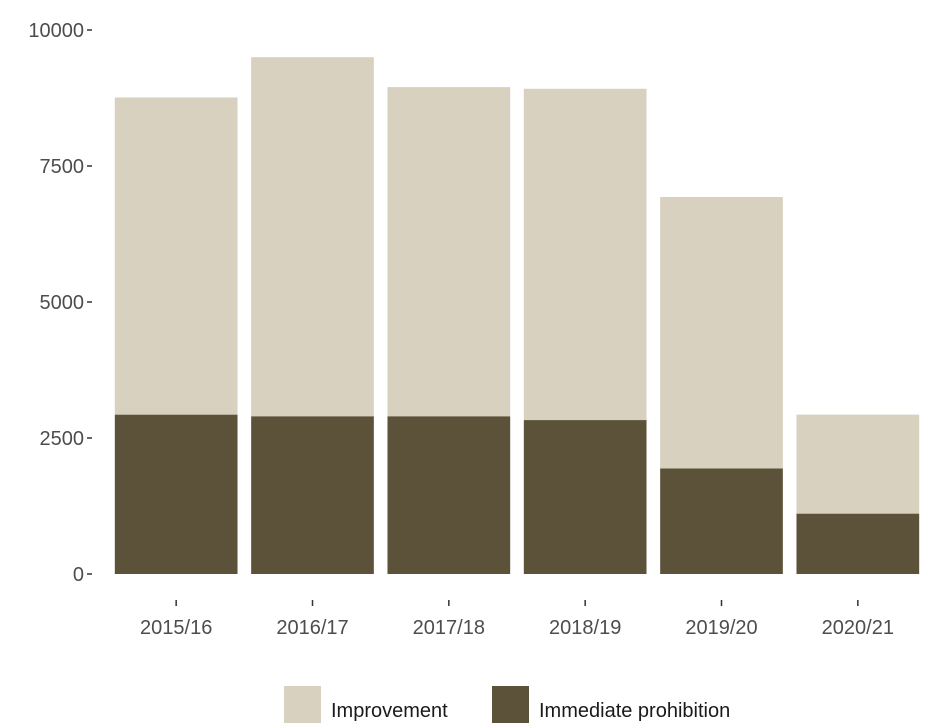 The height and width of the screenshot is (723, 926). What do you see at coordinates (56, 31) in the screenshot?
I see `y-tick-label-4: 10000` at bounding box center [56, 31].